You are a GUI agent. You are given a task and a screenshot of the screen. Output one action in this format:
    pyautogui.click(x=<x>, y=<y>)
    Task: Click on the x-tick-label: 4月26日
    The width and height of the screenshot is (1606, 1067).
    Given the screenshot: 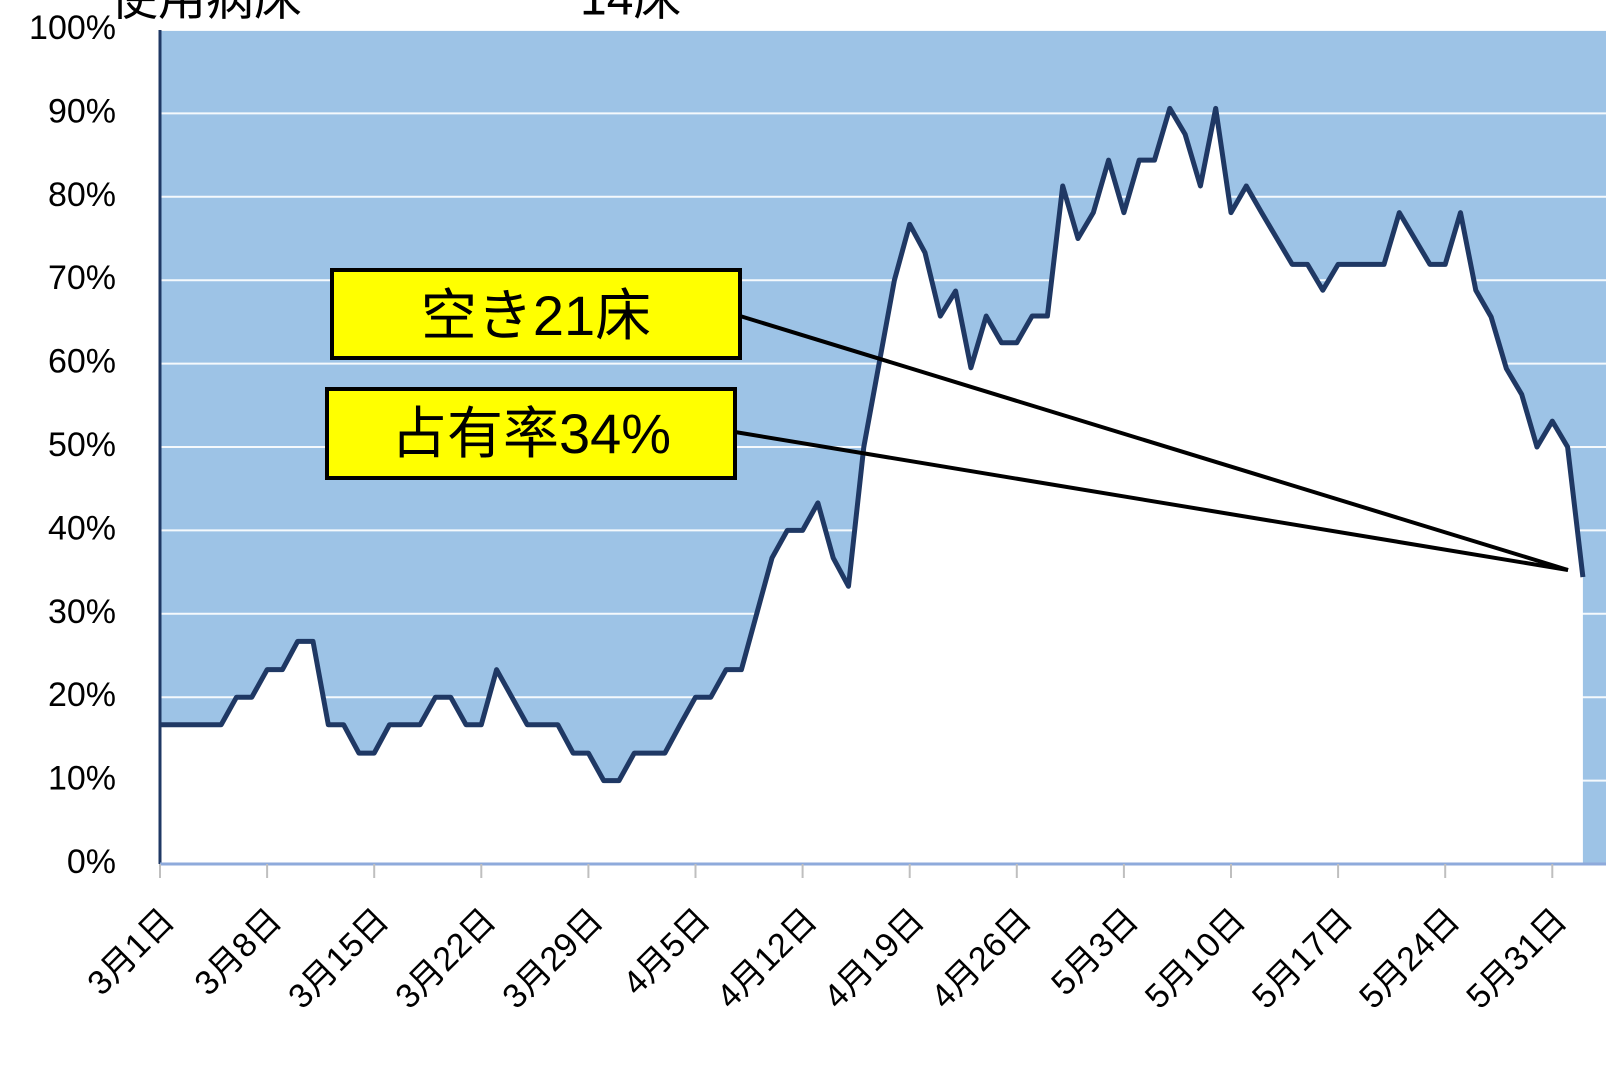 What is the action you would take?
    pyautogui.click(x=981, y=958)
    